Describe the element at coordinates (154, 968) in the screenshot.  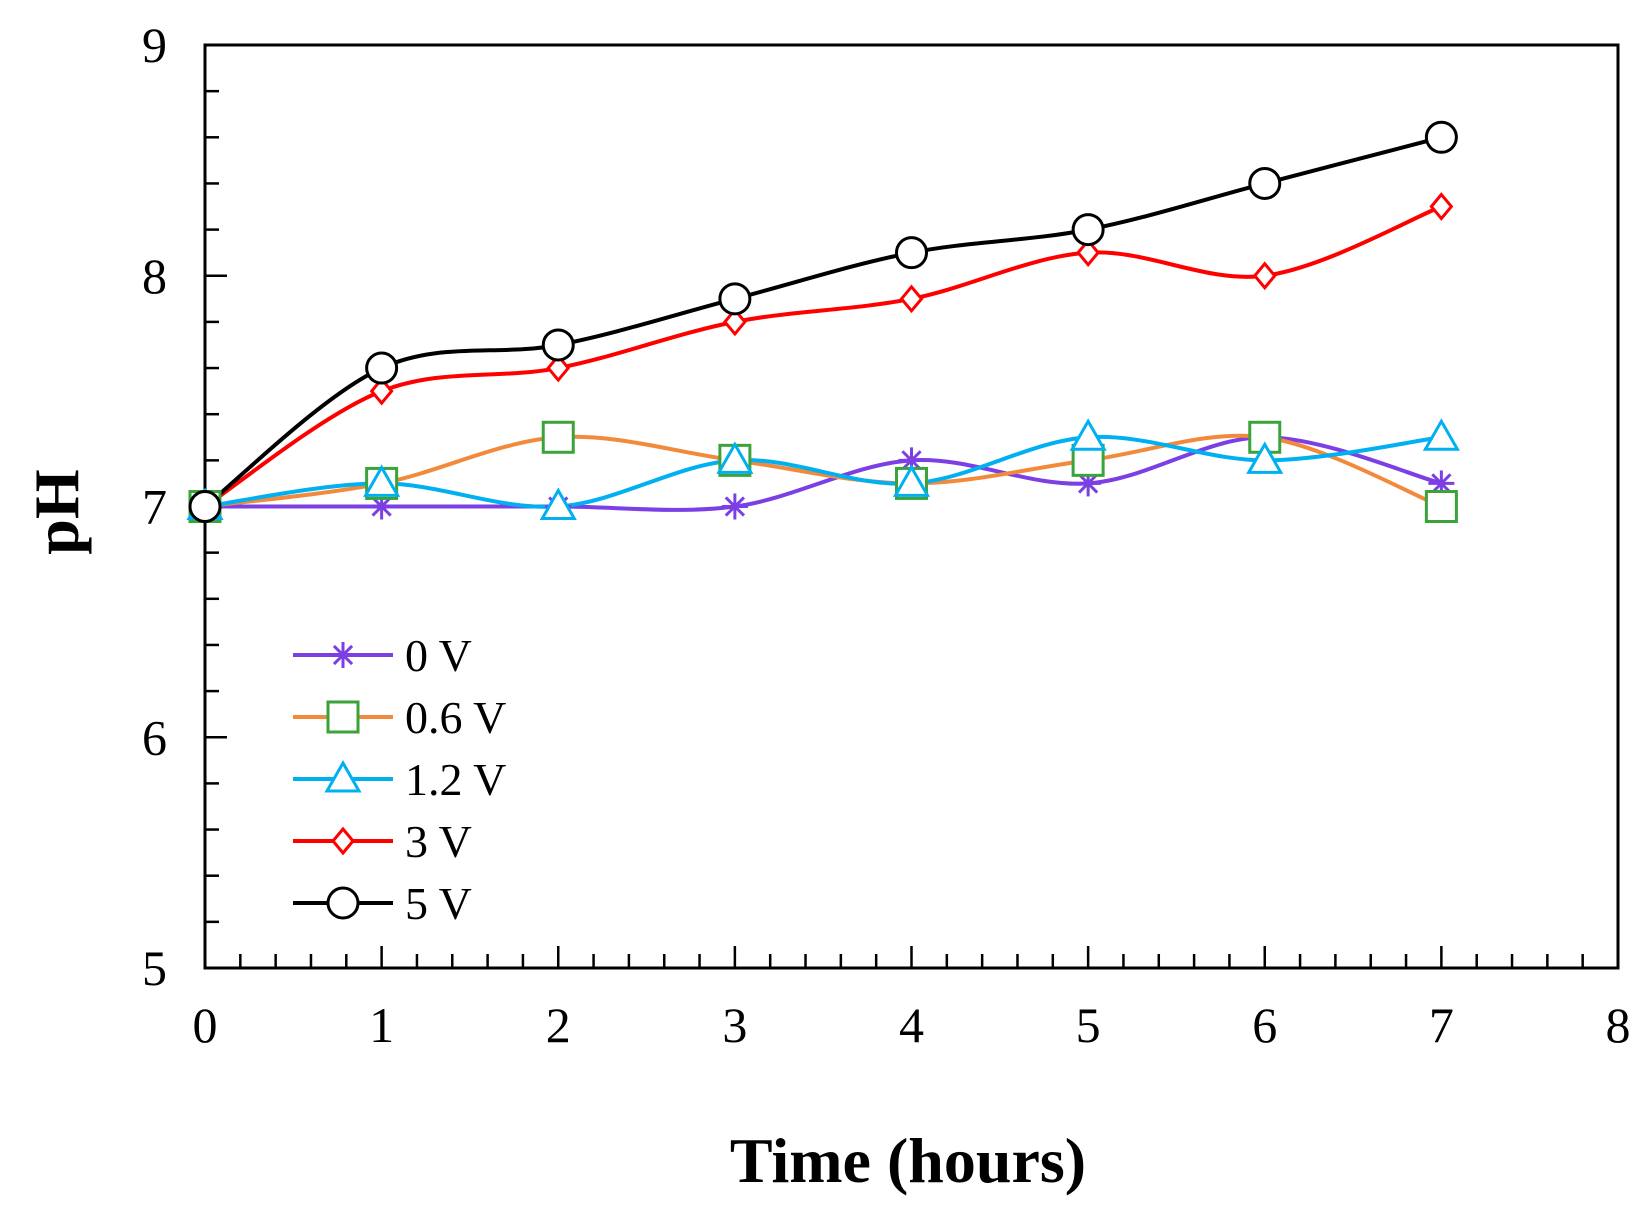
I see `y-tick-label: 5` at that location.